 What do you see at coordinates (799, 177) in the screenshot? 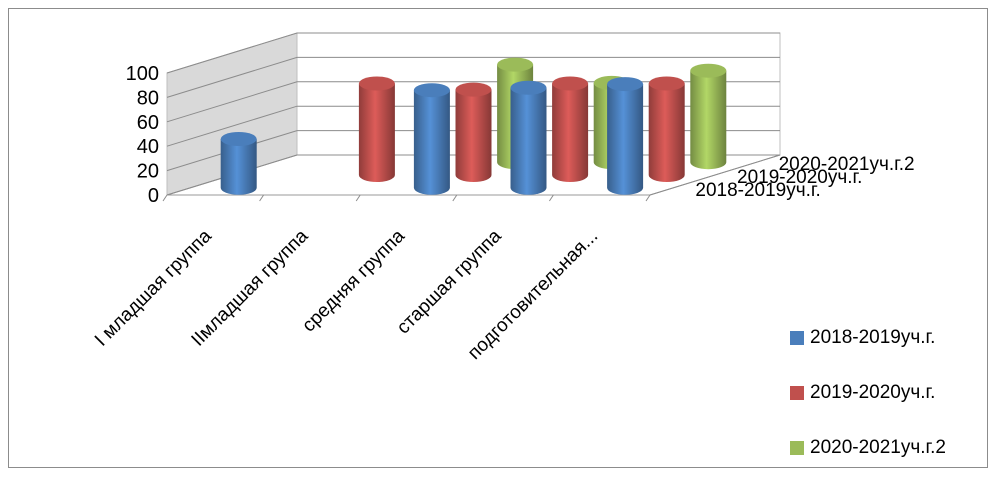
I see `depth-label: 2019-2020уч.г.` at bounding box center [799, 177].